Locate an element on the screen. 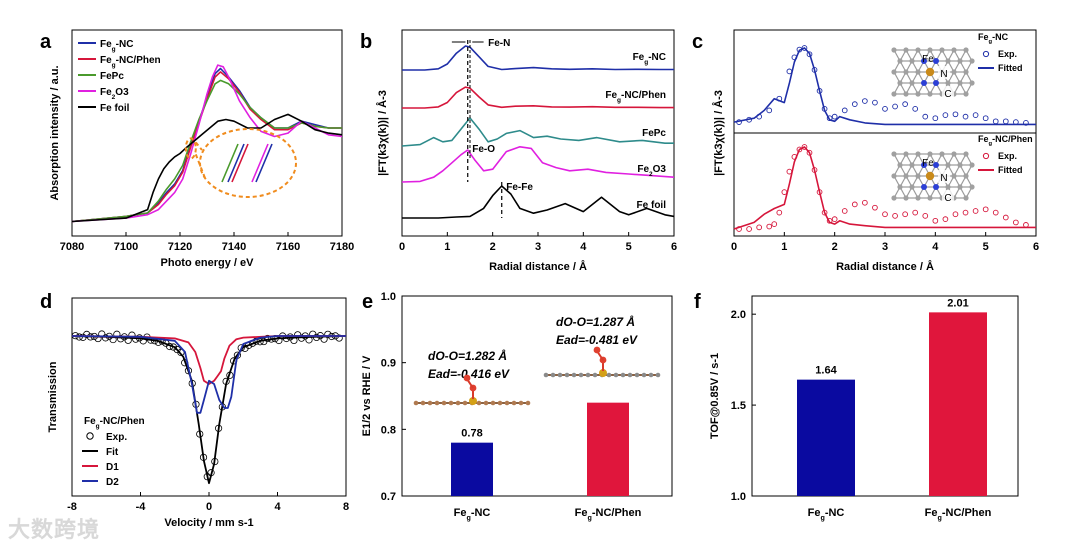 The width and height of the screenshot is (1080, 544). panel-d-legend-label: Fit is located at coordinates (112, 452).